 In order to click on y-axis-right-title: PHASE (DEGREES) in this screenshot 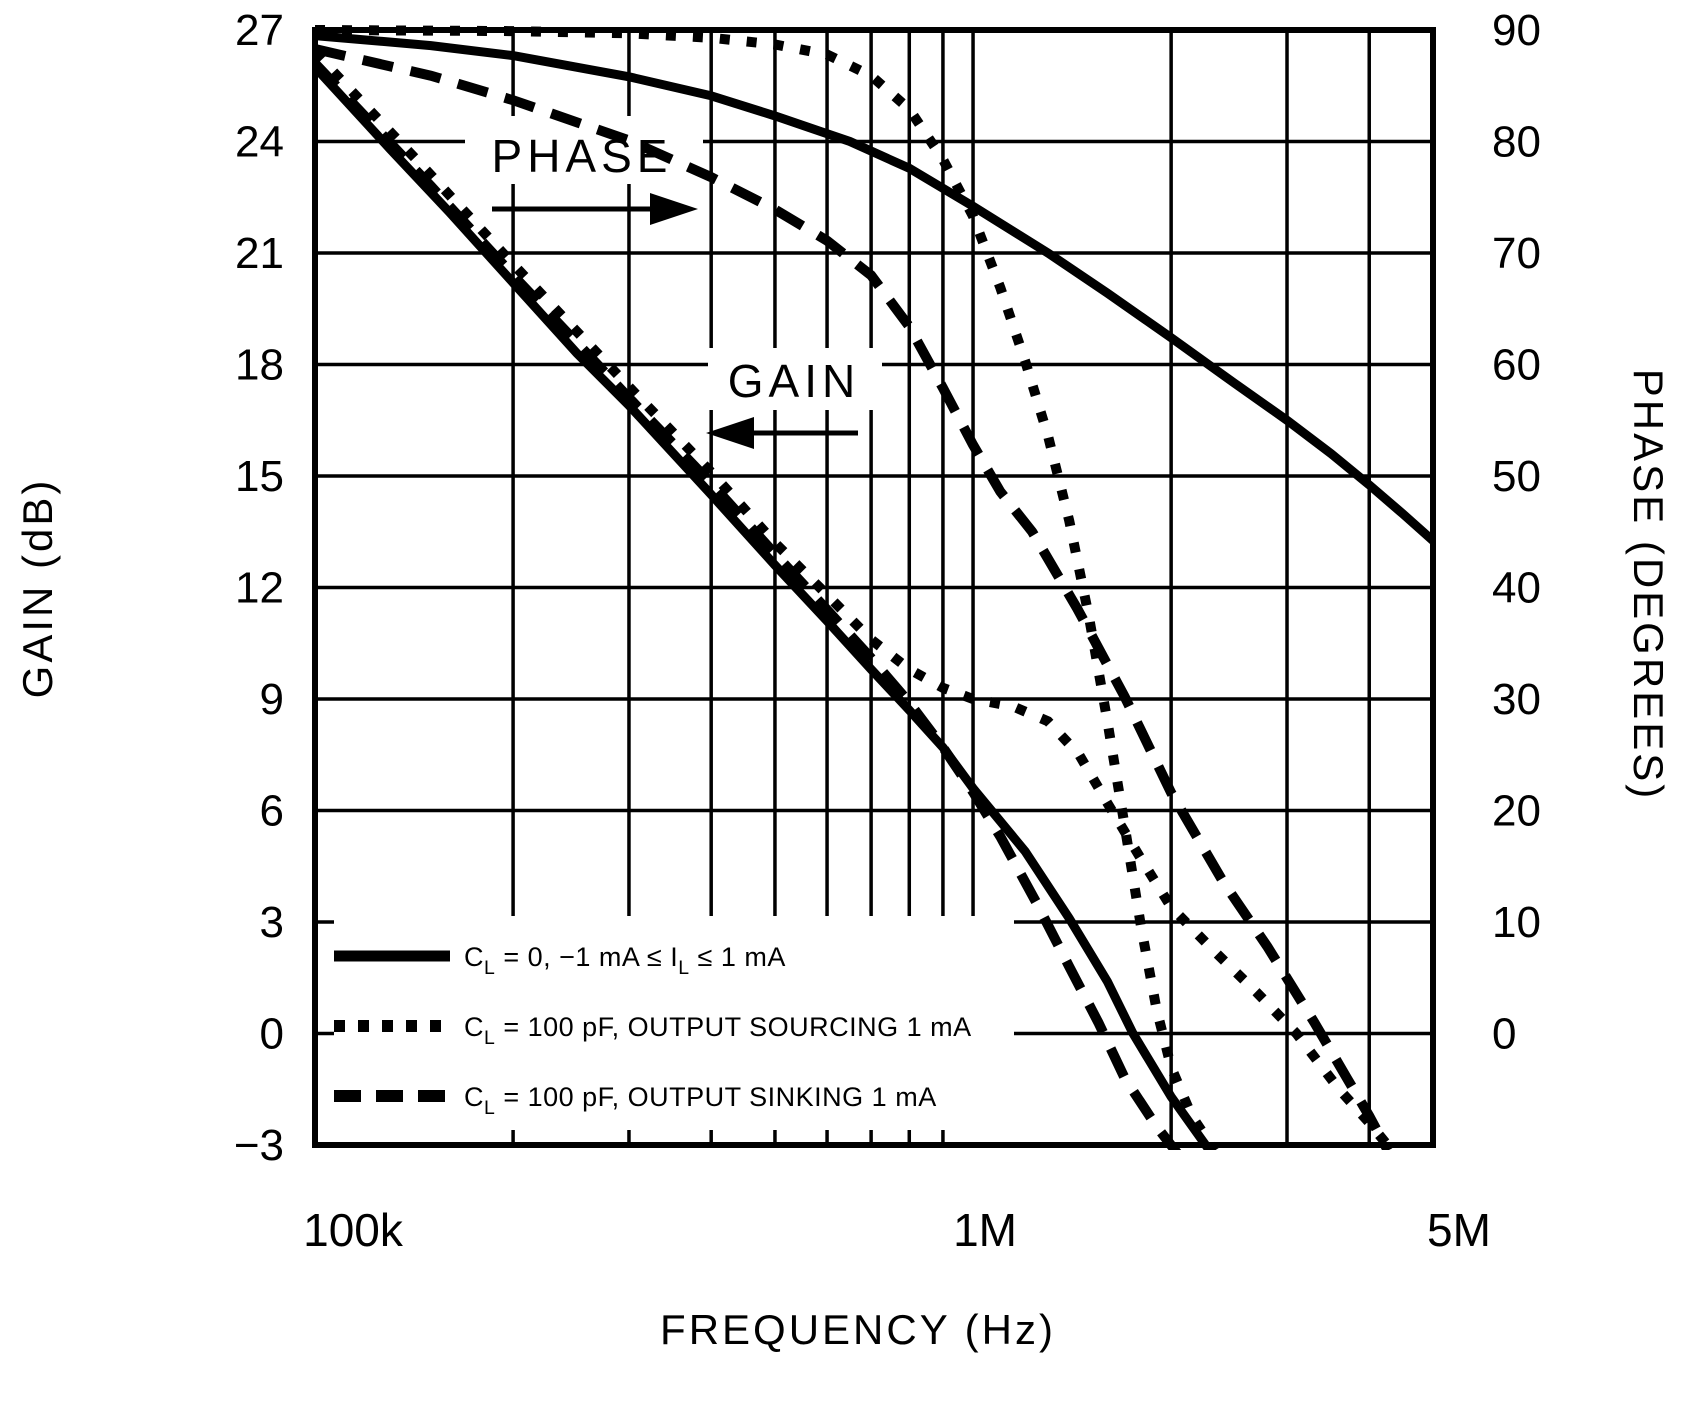, I will do `click(1648, 585)`.